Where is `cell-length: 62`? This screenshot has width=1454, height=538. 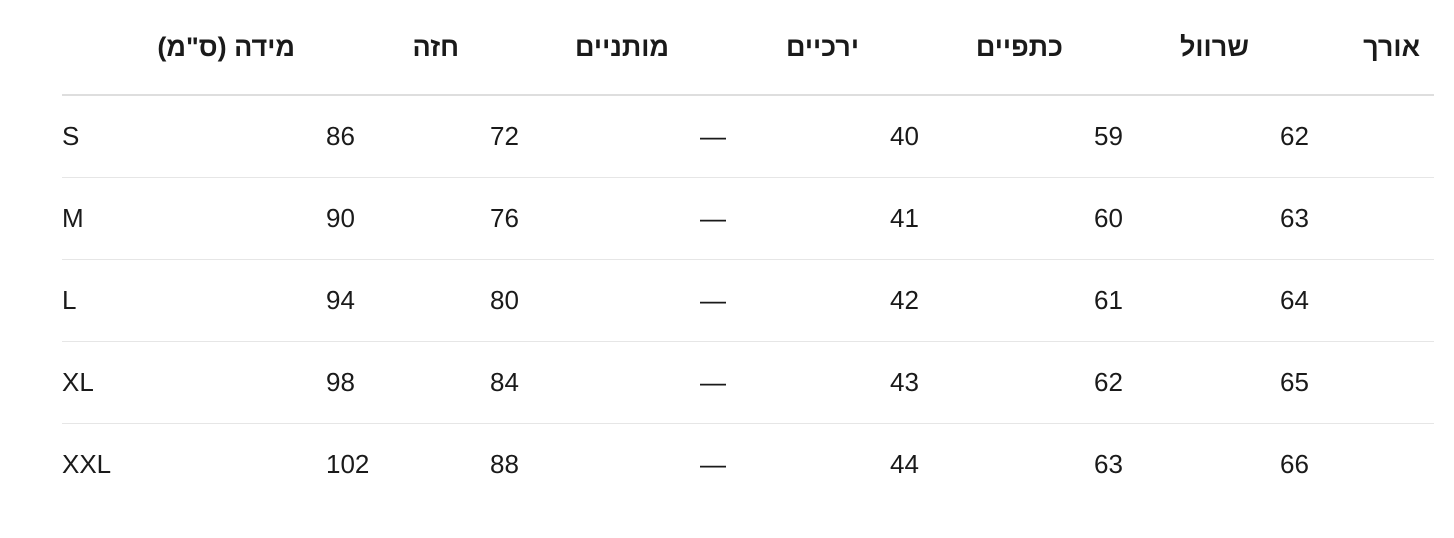
cell-length: 62 is located at coordinates (1357, 136).